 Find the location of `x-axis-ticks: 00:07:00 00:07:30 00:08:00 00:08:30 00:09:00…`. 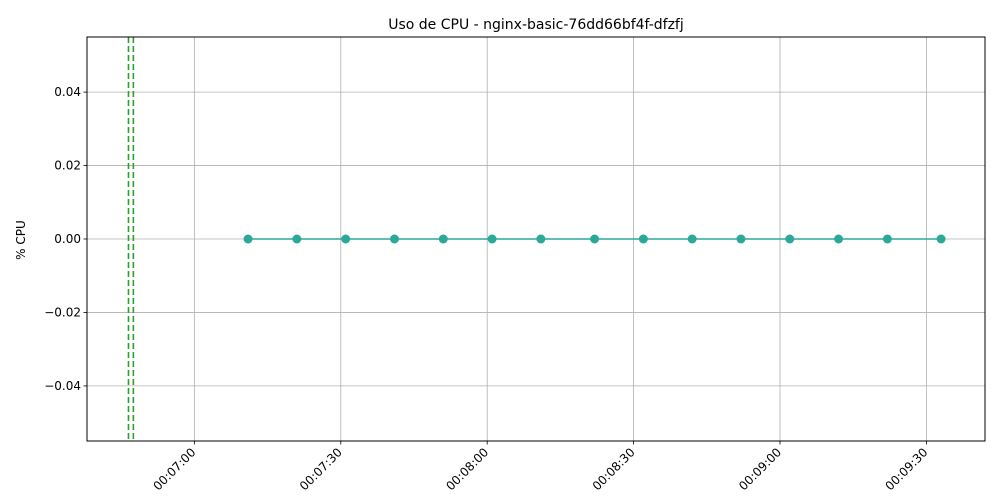

x-axis-ticks: 00:07:00 00:07:30 00:08:00 00:08:30 00:09:00… is located at coordinates (540, 467).